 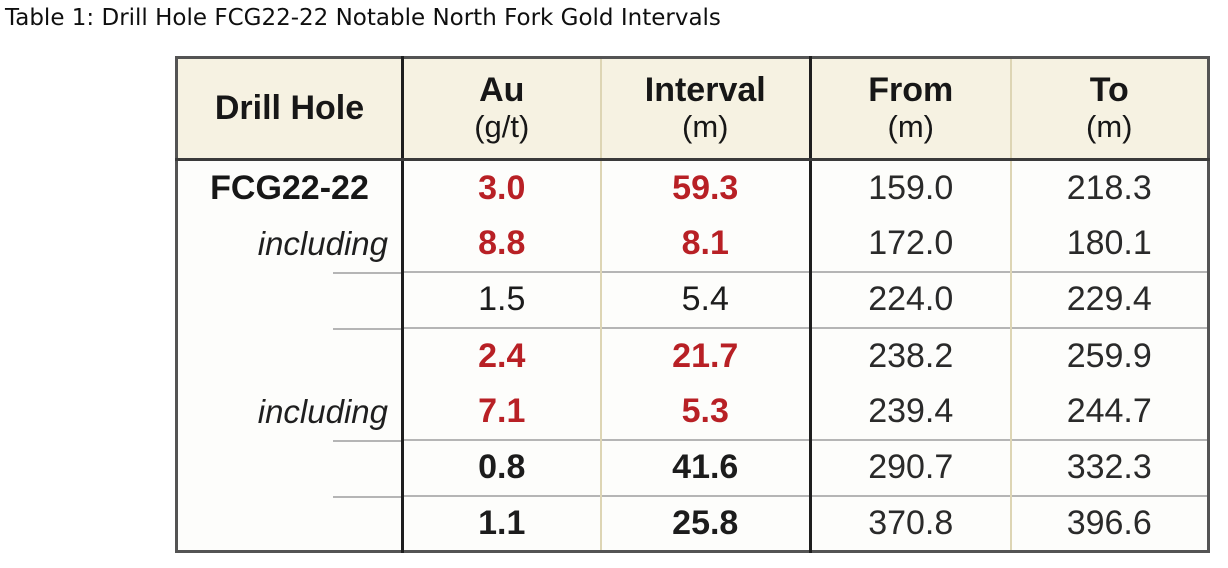 I want to click on table-row: 1.5 5.4 224.0 229.4, so click(x=692, y=299).